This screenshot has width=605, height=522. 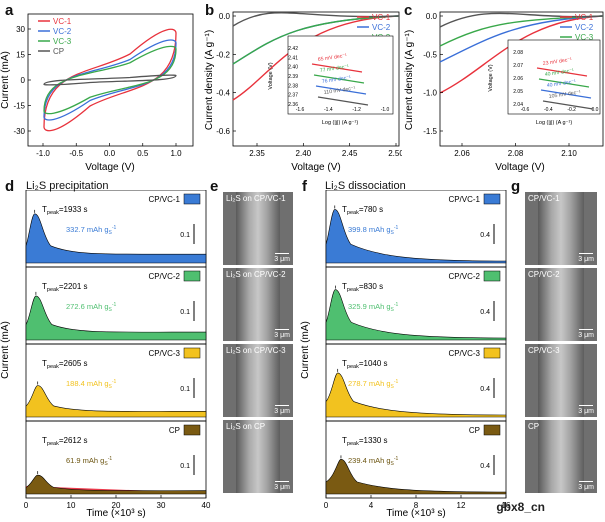 I want to click on panel-f-row: CP Tpeak=1330 s 239.4 mAh gS-1 0.4, so click(x=416, y=459).